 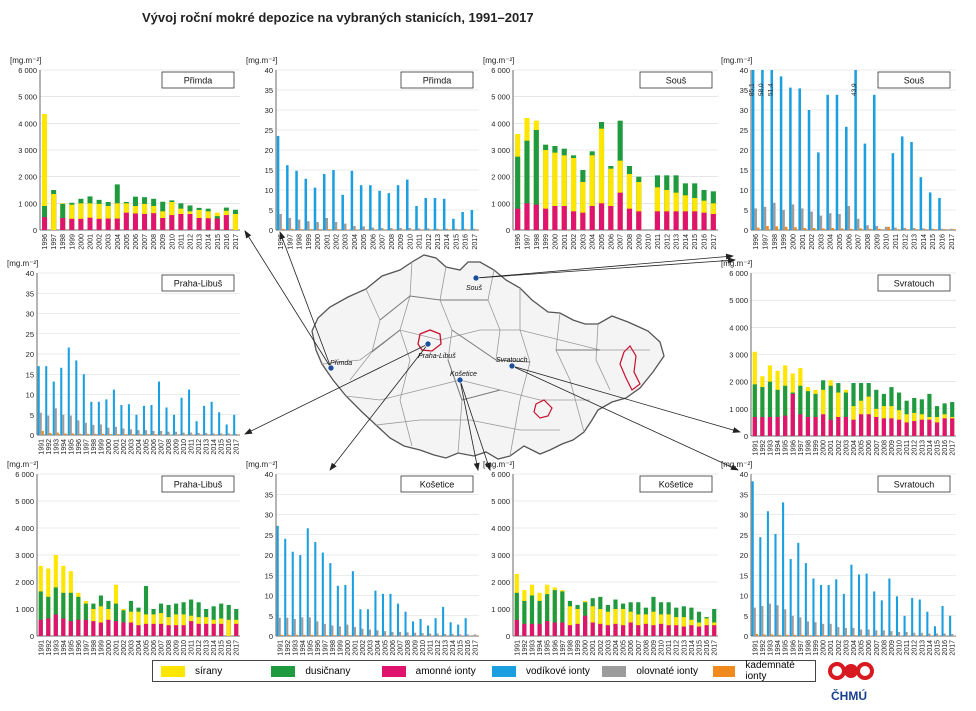 What do you see at coordinates (500, 528) in the screenshot?
I see `y-tick-label: 4 000` at bounding box center [500, 528].